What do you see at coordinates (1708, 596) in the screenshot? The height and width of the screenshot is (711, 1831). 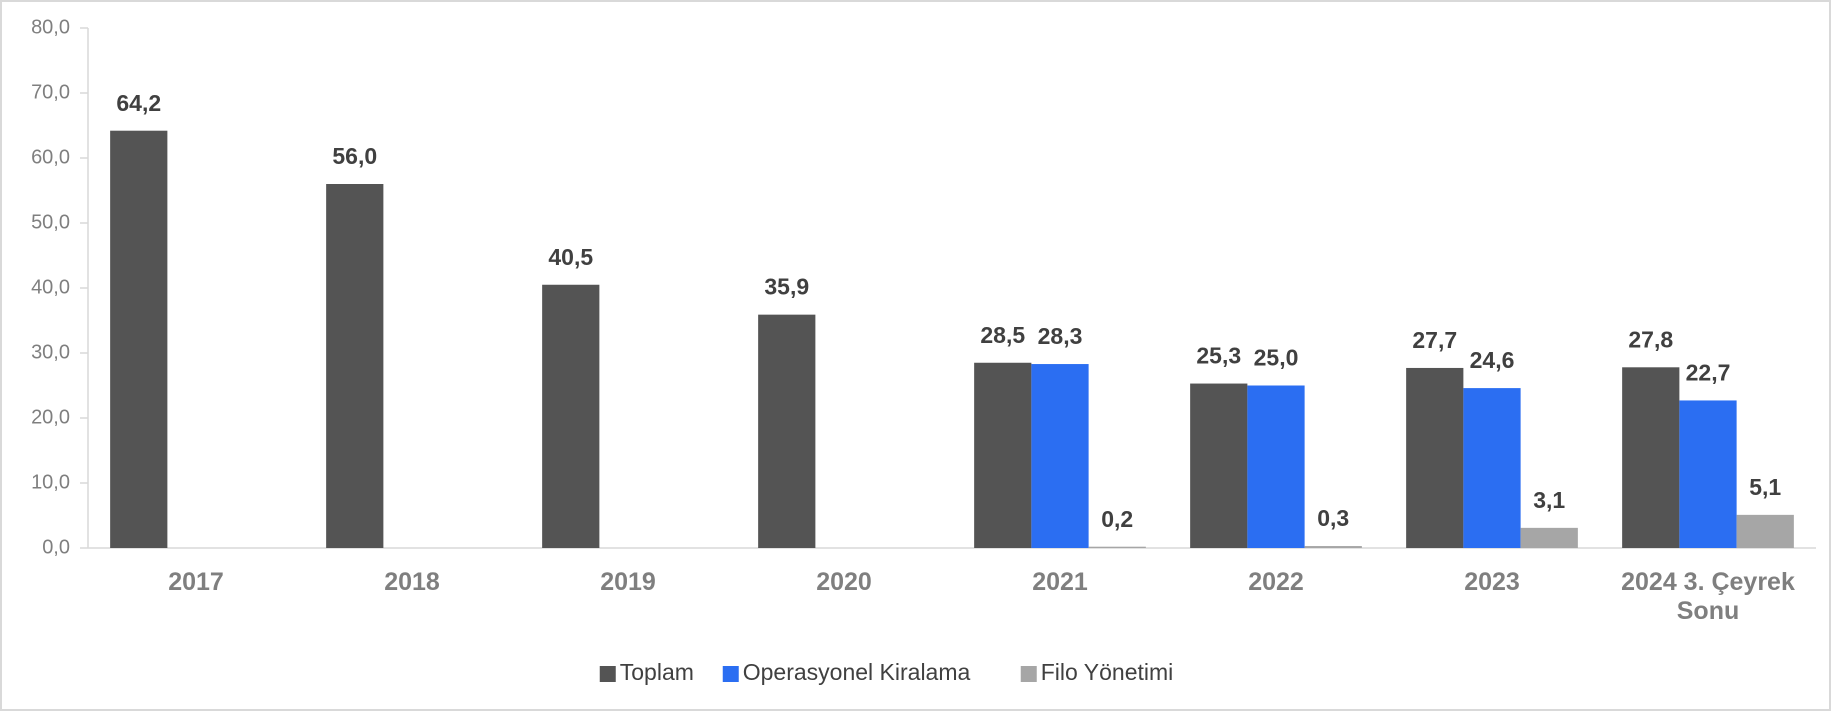 I see `x-tick-label: 2024 3. Çeyrek Sonu` at bounding box center [1708, 596].